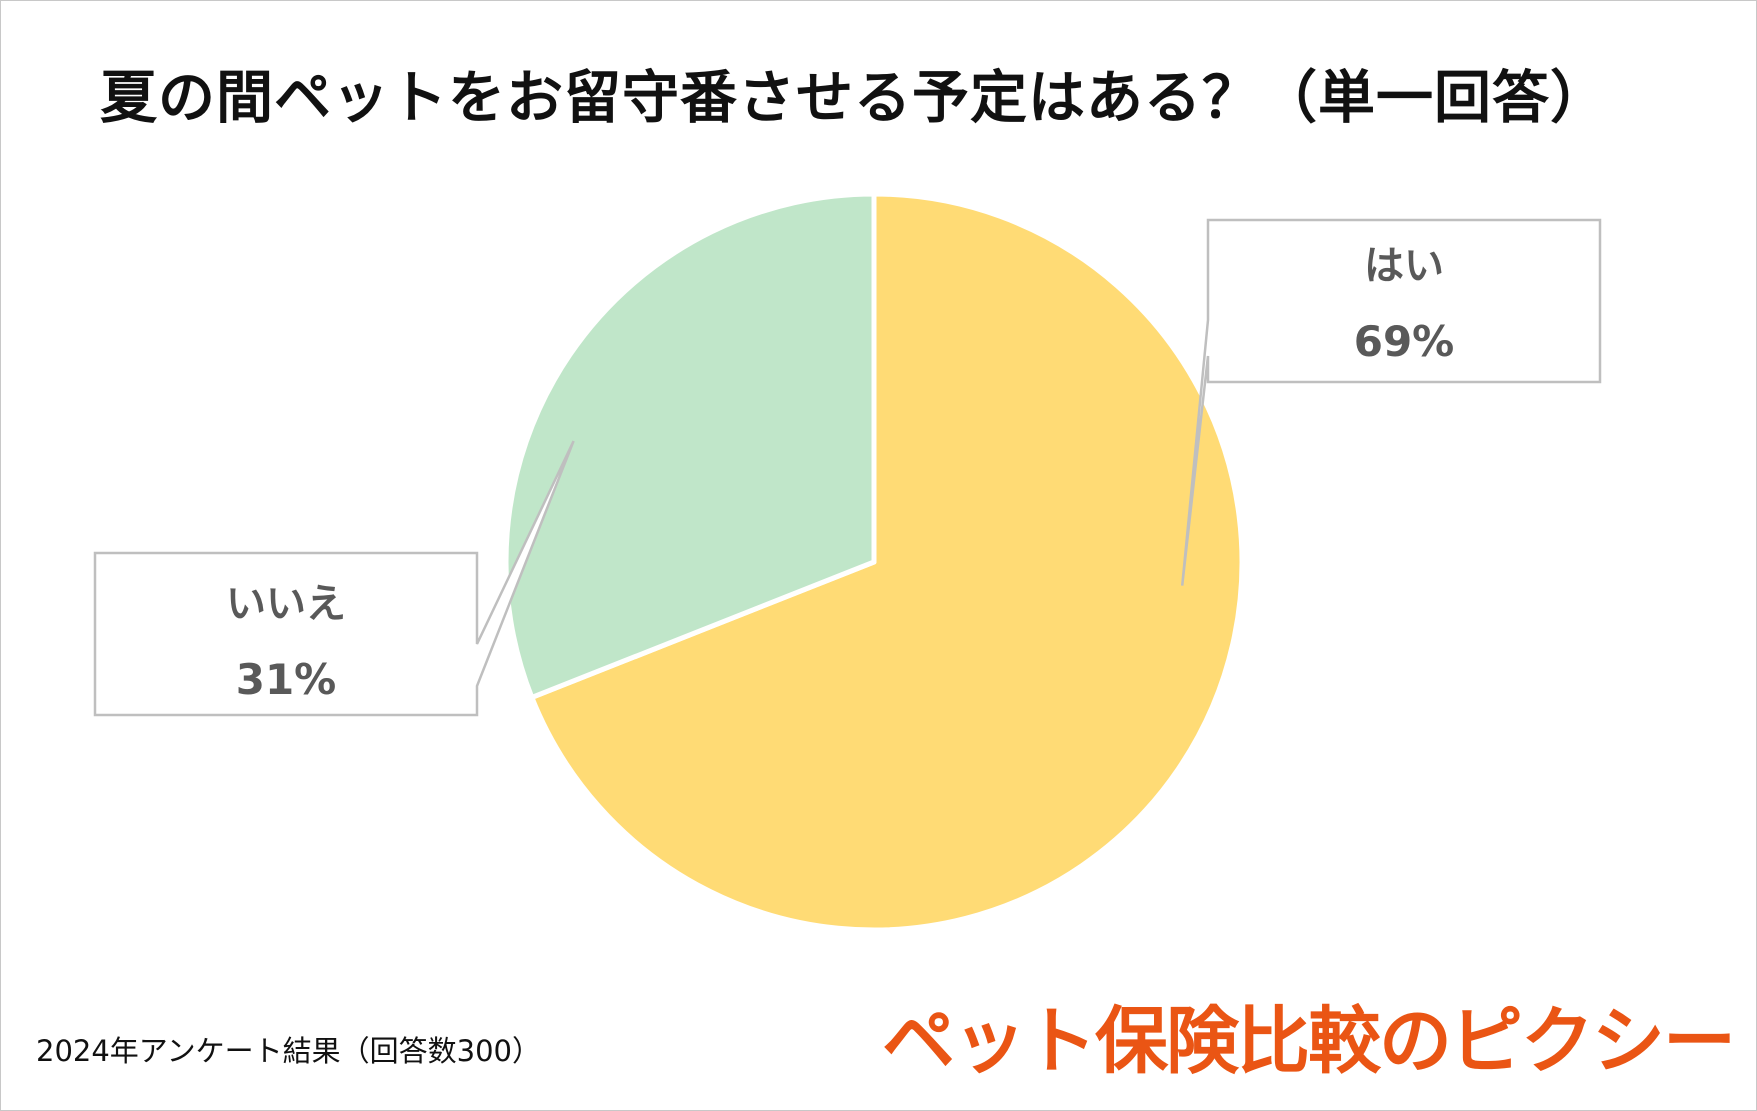 The image size is (1757, 1111). I want to click on slice-label-no: いいえ, so click(286, 604).